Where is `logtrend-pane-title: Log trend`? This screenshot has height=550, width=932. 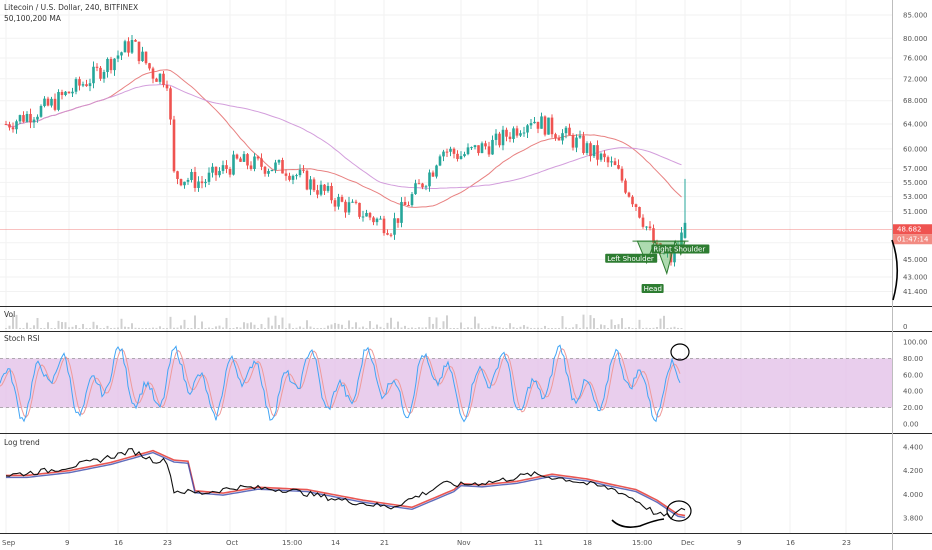 logtrend-pane-title: Log trend is located at coordinates (22, 442).